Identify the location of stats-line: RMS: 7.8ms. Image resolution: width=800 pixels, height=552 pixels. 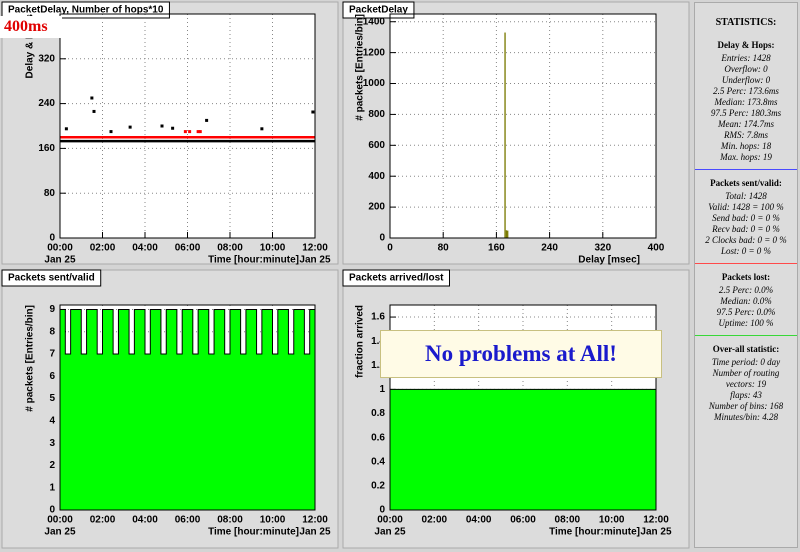
(746, 135).